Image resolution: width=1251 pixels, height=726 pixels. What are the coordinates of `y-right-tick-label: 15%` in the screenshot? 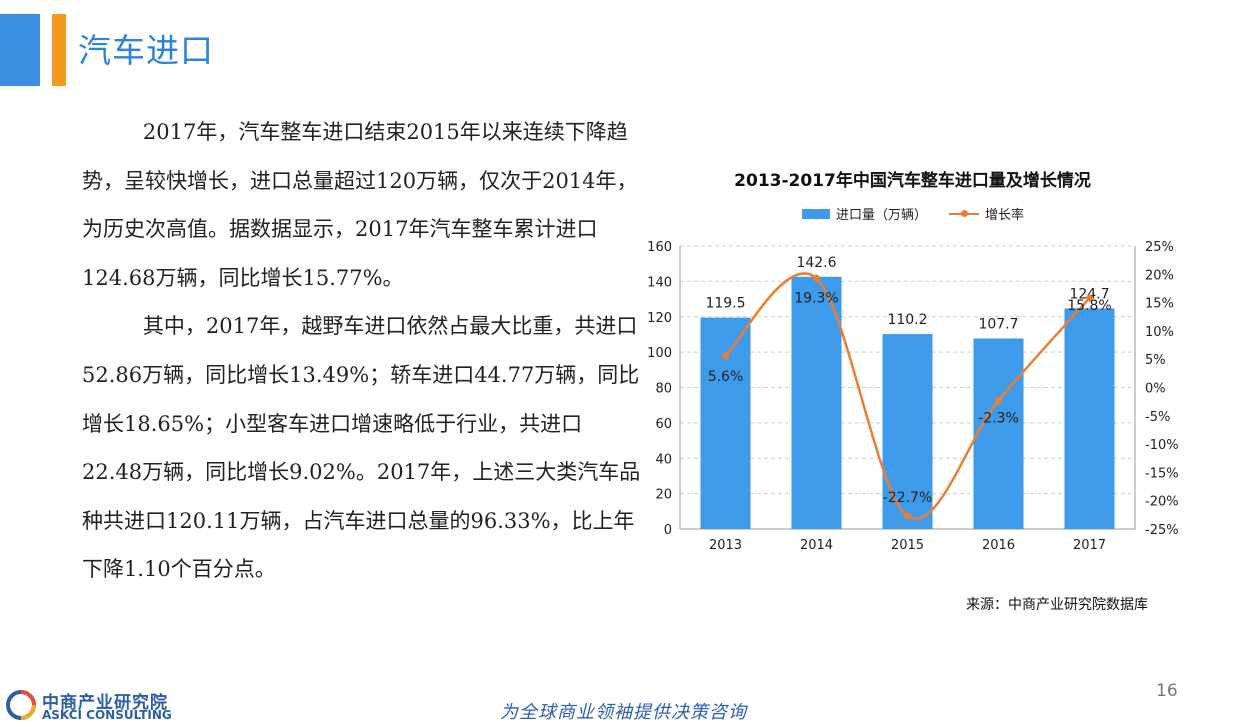 It's located at (1159, 304).